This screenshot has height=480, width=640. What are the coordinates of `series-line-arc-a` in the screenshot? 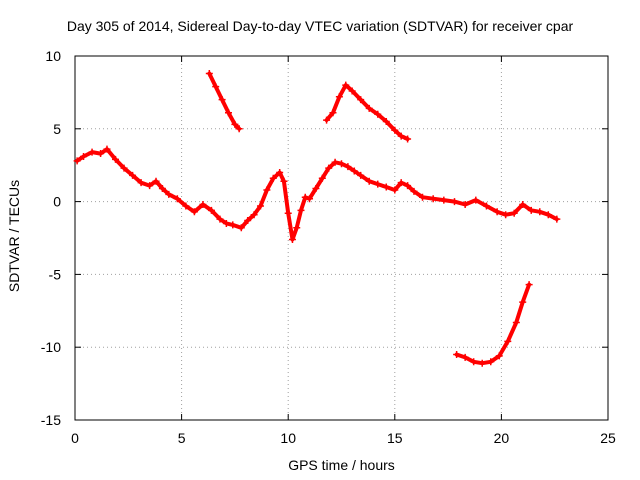 It's located at (224, 101).